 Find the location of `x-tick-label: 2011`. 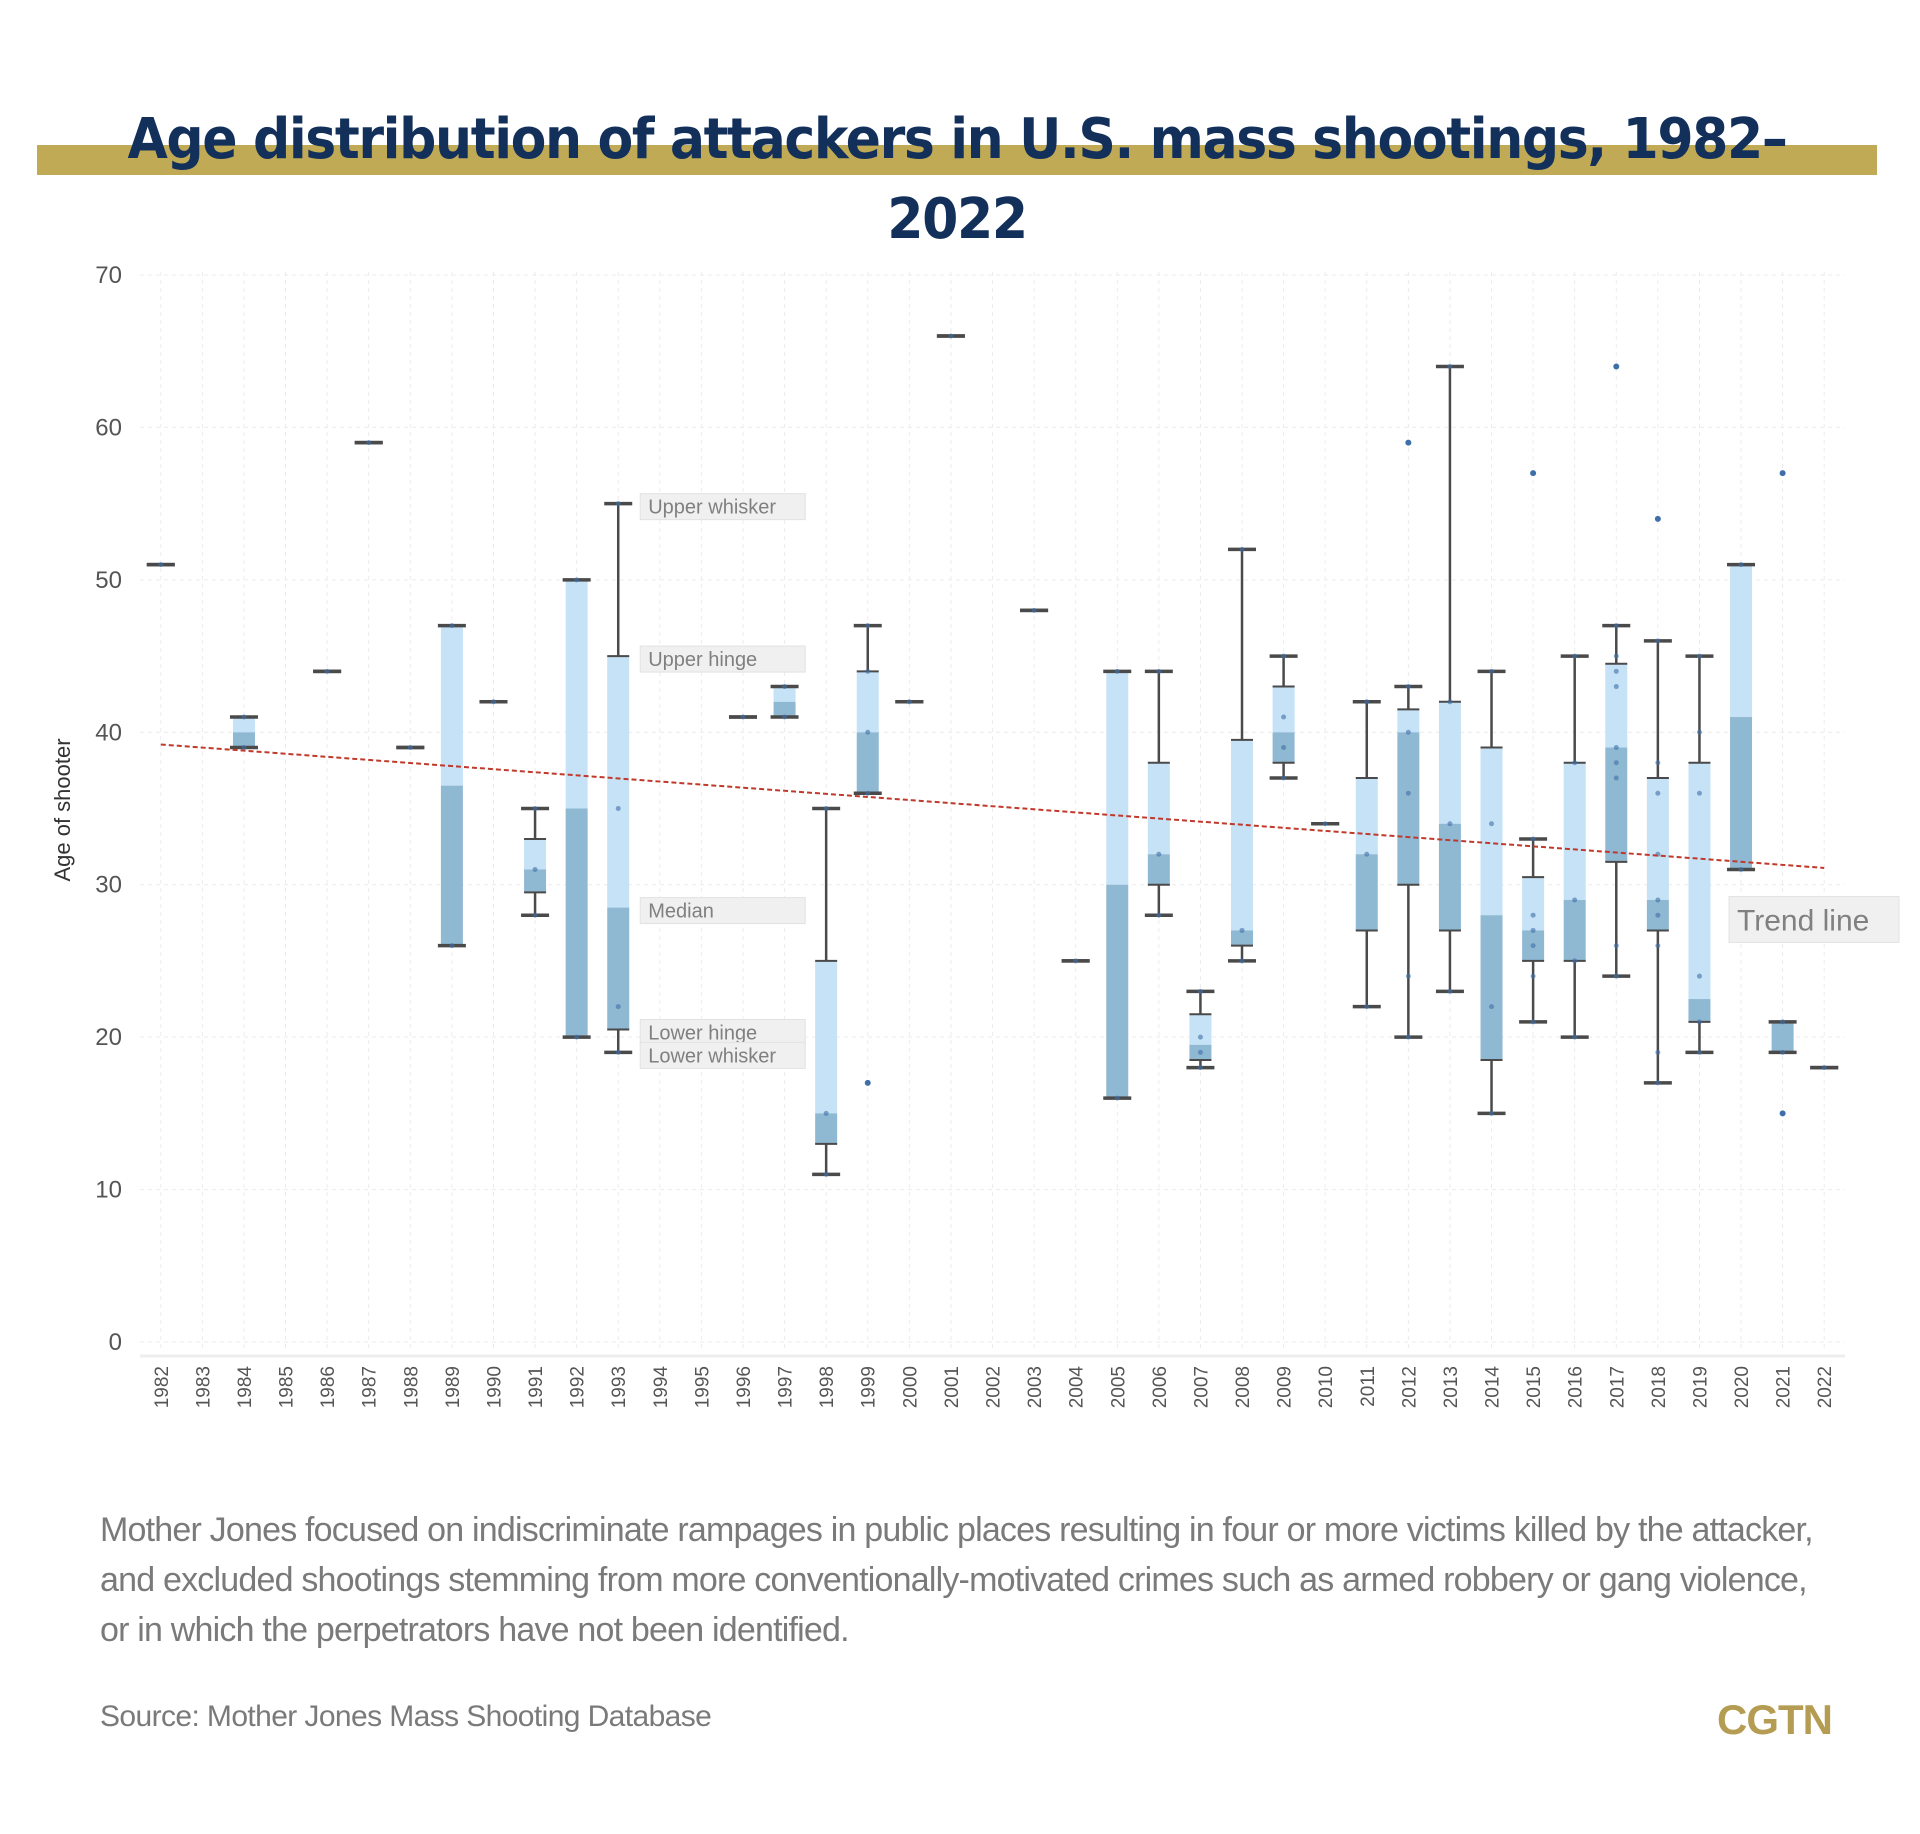

x-tick-label: 2011 is located at coordinates (1368, 1386).